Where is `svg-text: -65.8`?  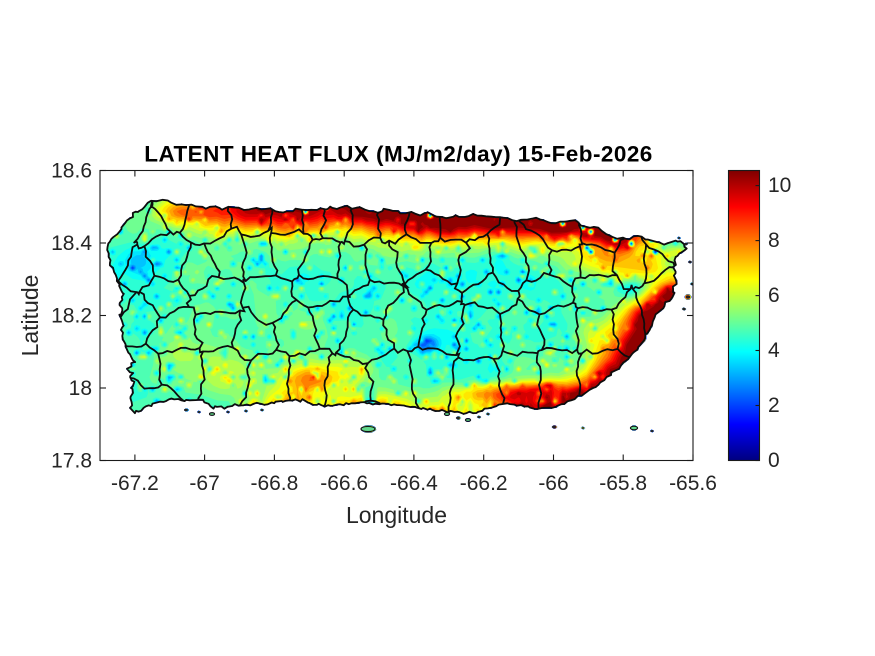
svg-text: -65.8 is located at coordinates (623, 483).